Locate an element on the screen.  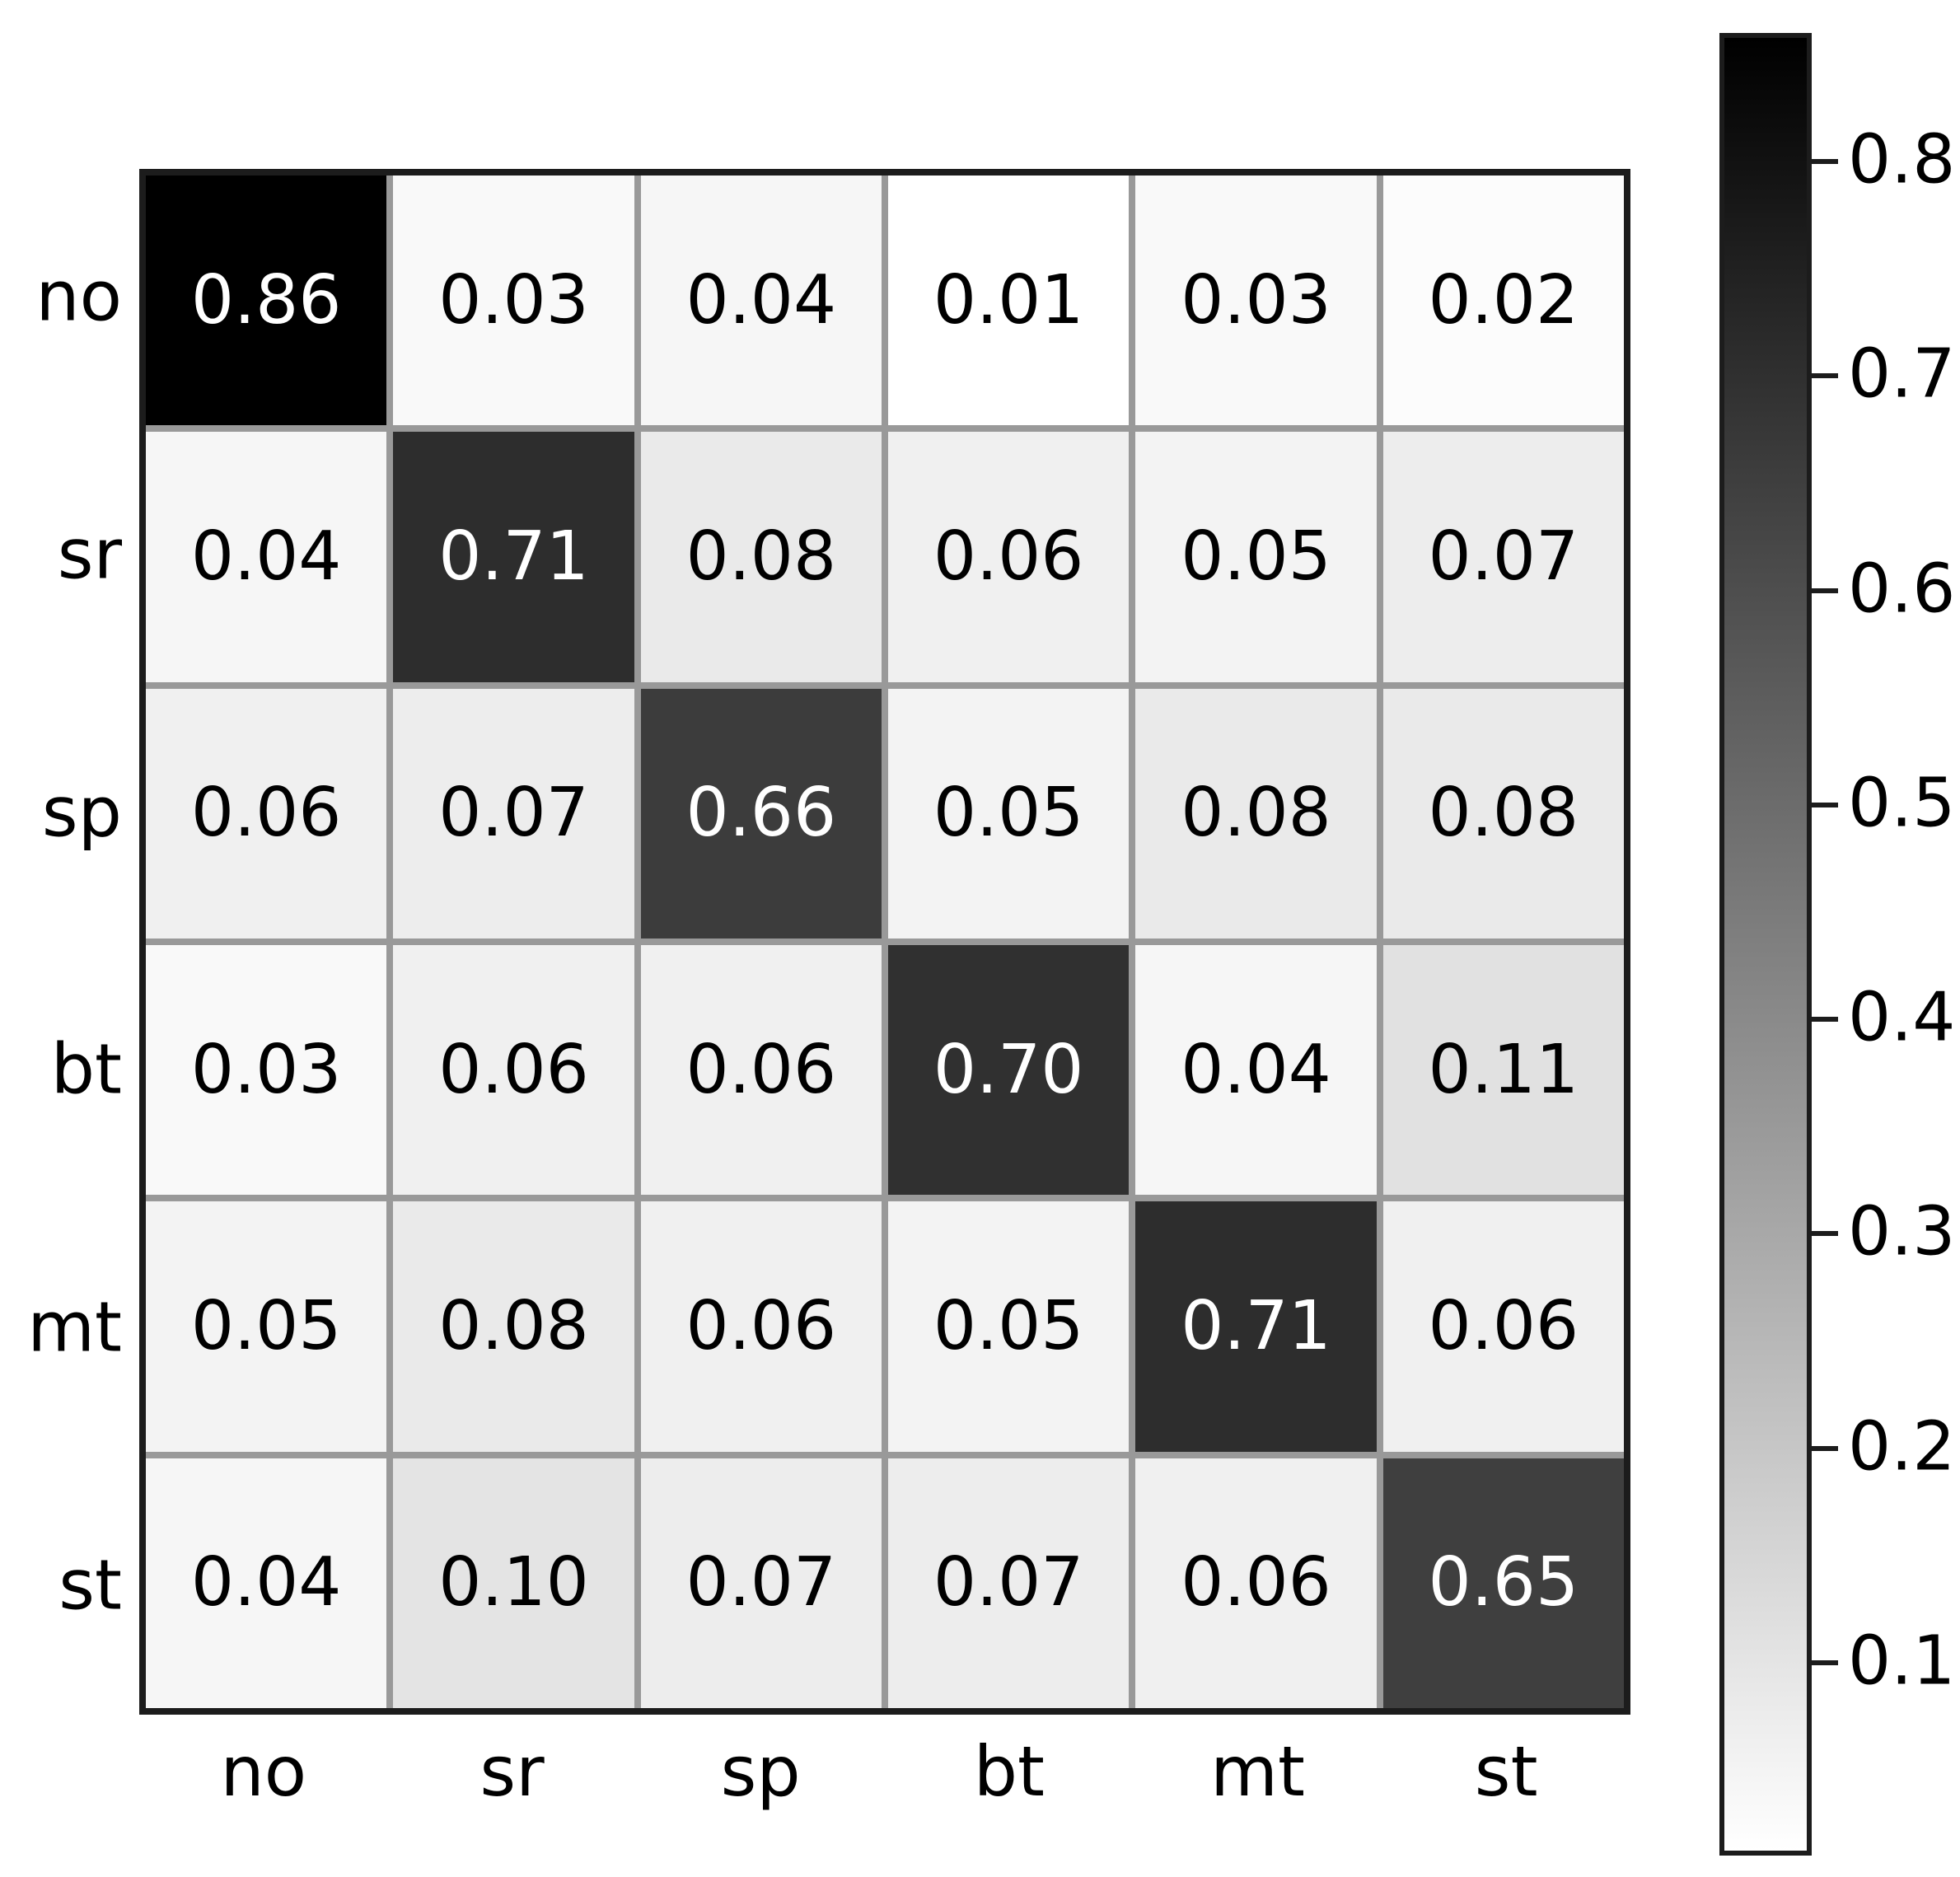
y-tick-label-sr: sr is located at coordinates (89, 554).